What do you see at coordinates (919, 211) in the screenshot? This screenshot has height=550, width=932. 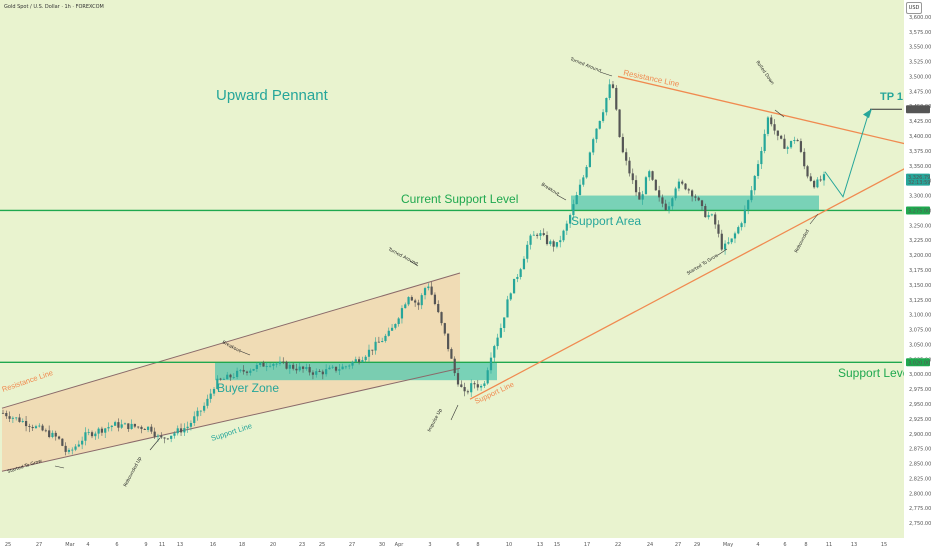 I see `current-support-price-text: 3,275.00` at bounding box center [919, 211].